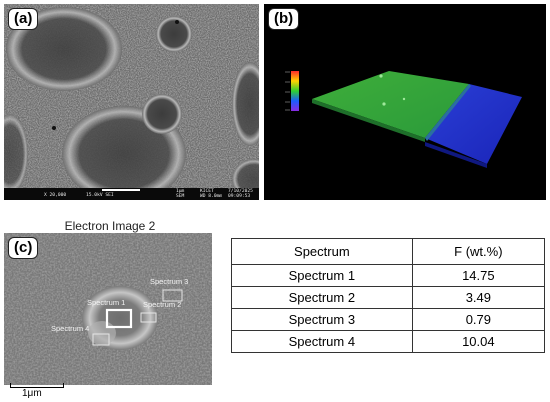 The height and width of the screenshot is (402, 550). I want to click on column-header-f-wt: F (wt.%), so click(478, 251).